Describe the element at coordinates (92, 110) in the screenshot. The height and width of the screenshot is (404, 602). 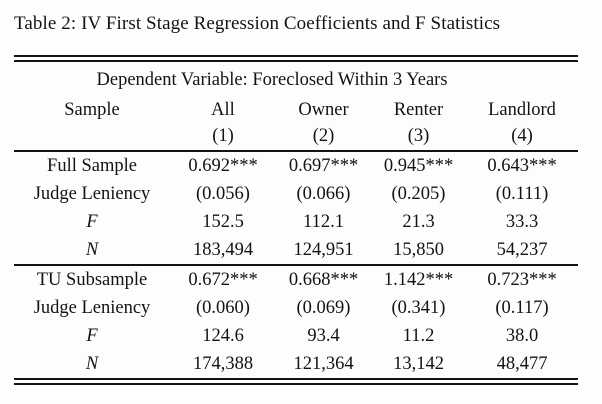
I see `column-header-sample: Sample` at that location.